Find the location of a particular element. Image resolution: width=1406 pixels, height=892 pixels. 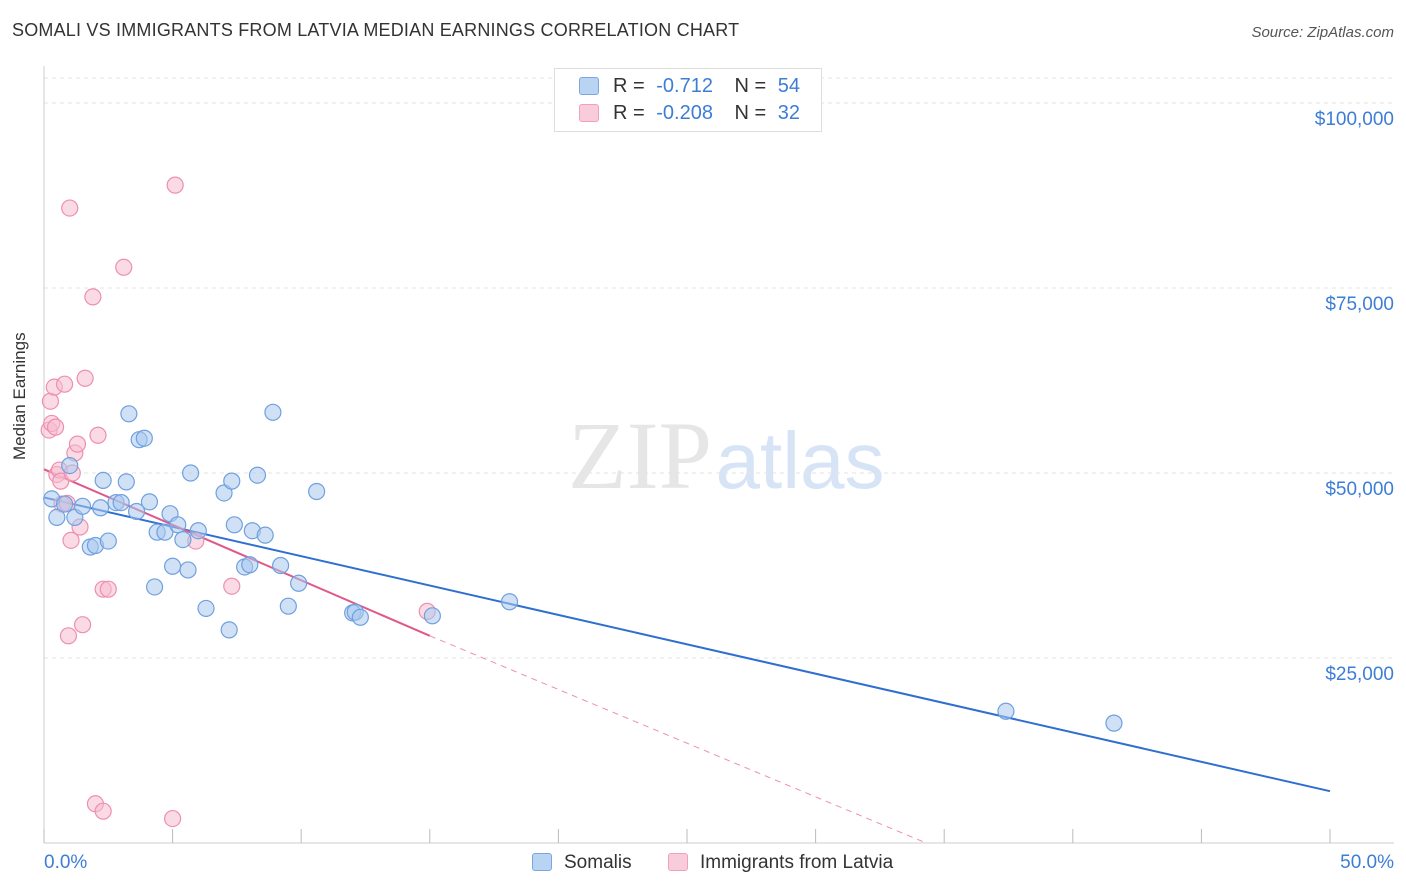

stats-box: R = -0.712 N = 54 R = -0.208 N = 32 is located at coordinates (688, 100).